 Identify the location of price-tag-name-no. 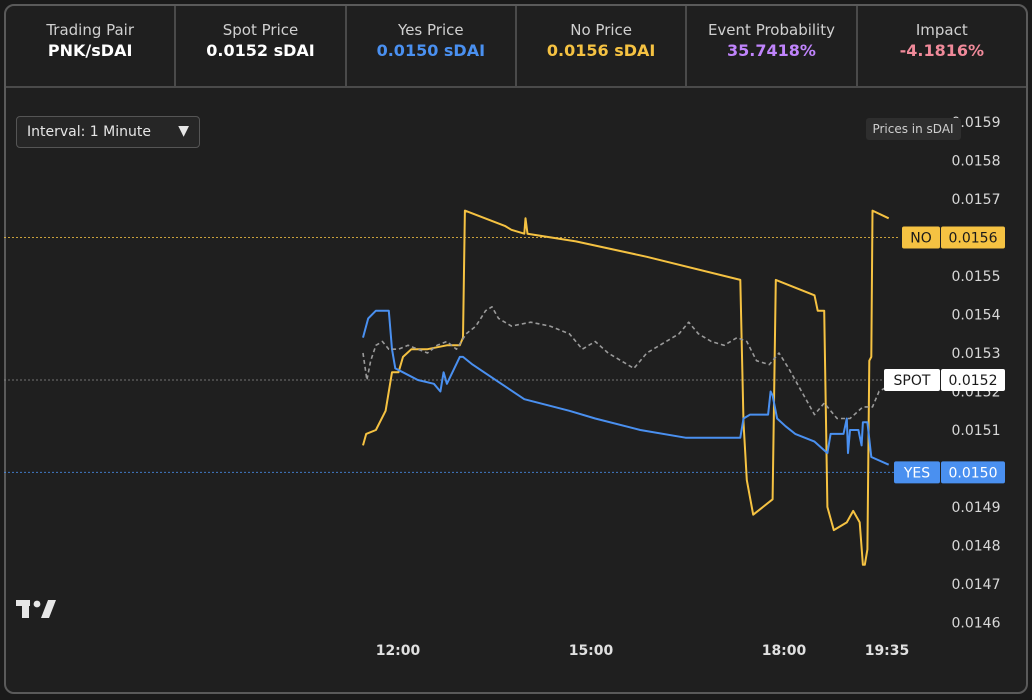
(921, 237).